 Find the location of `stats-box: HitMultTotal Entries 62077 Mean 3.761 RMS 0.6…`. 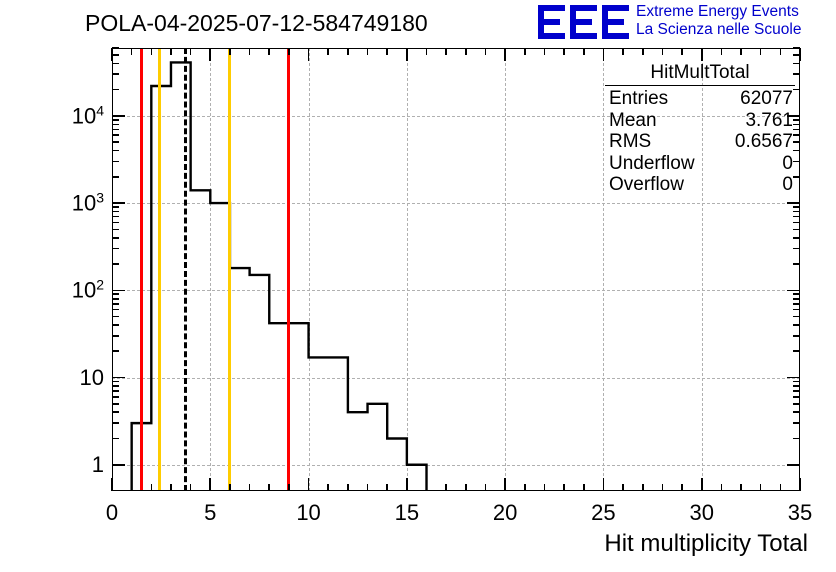

stats-box: HitMultTotal Entries 62077 Mean 3.761 RMS 0.6… is located at coordinates (700, 130).